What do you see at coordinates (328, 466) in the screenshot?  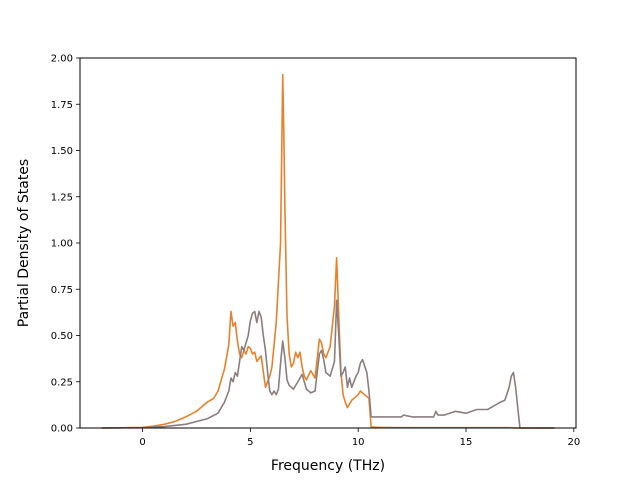 I see `x-axis-label: Frequency (THz)` at bounding box center [328, 466].